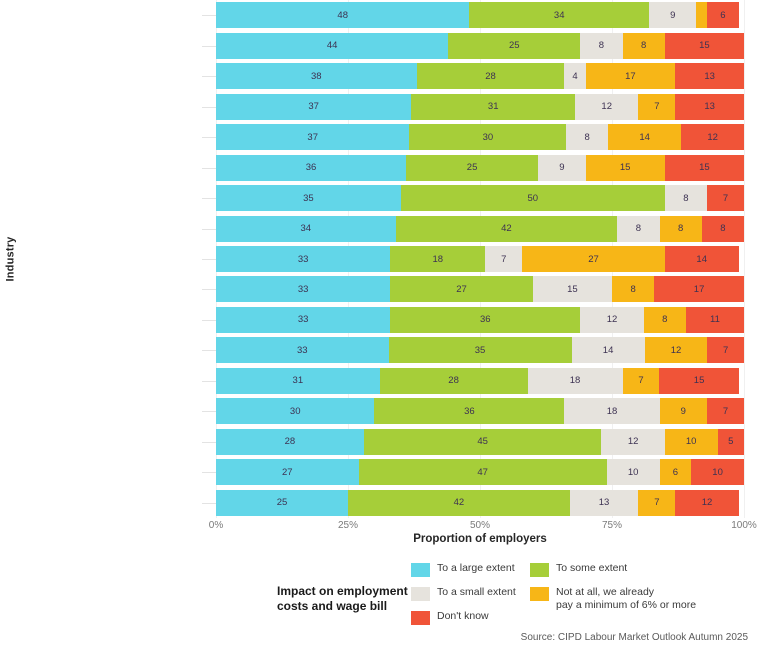 This screenshot has height=649, width=760. What do you see at coordinates (702, 15) in the screenshot?
I see `bar-segment` at bounding box center [702, 15].